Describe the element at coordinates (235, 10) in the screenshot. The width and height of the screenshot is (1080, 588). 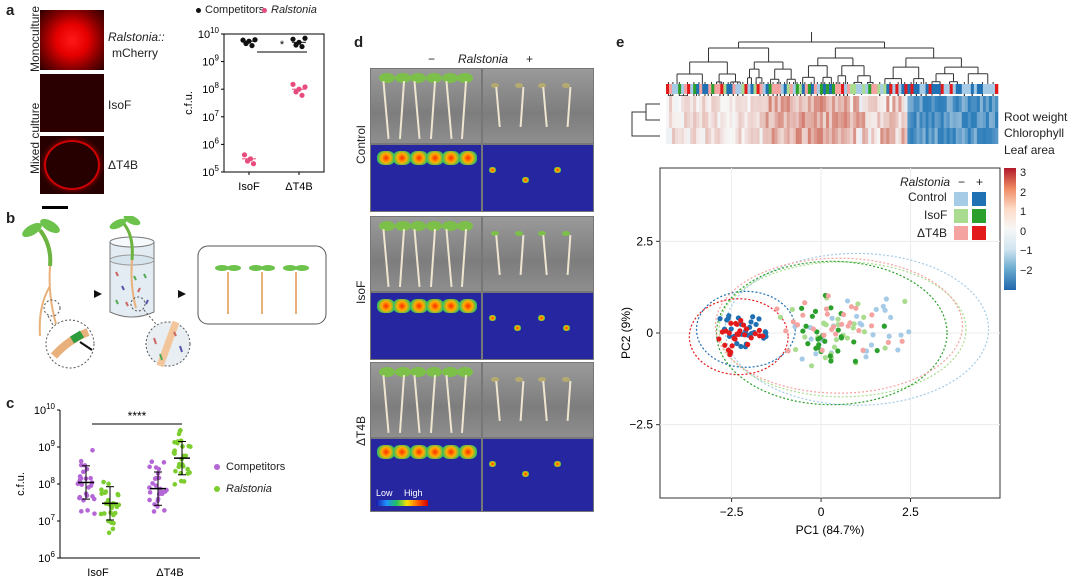
I see `legend-label: Competitors` at that location.